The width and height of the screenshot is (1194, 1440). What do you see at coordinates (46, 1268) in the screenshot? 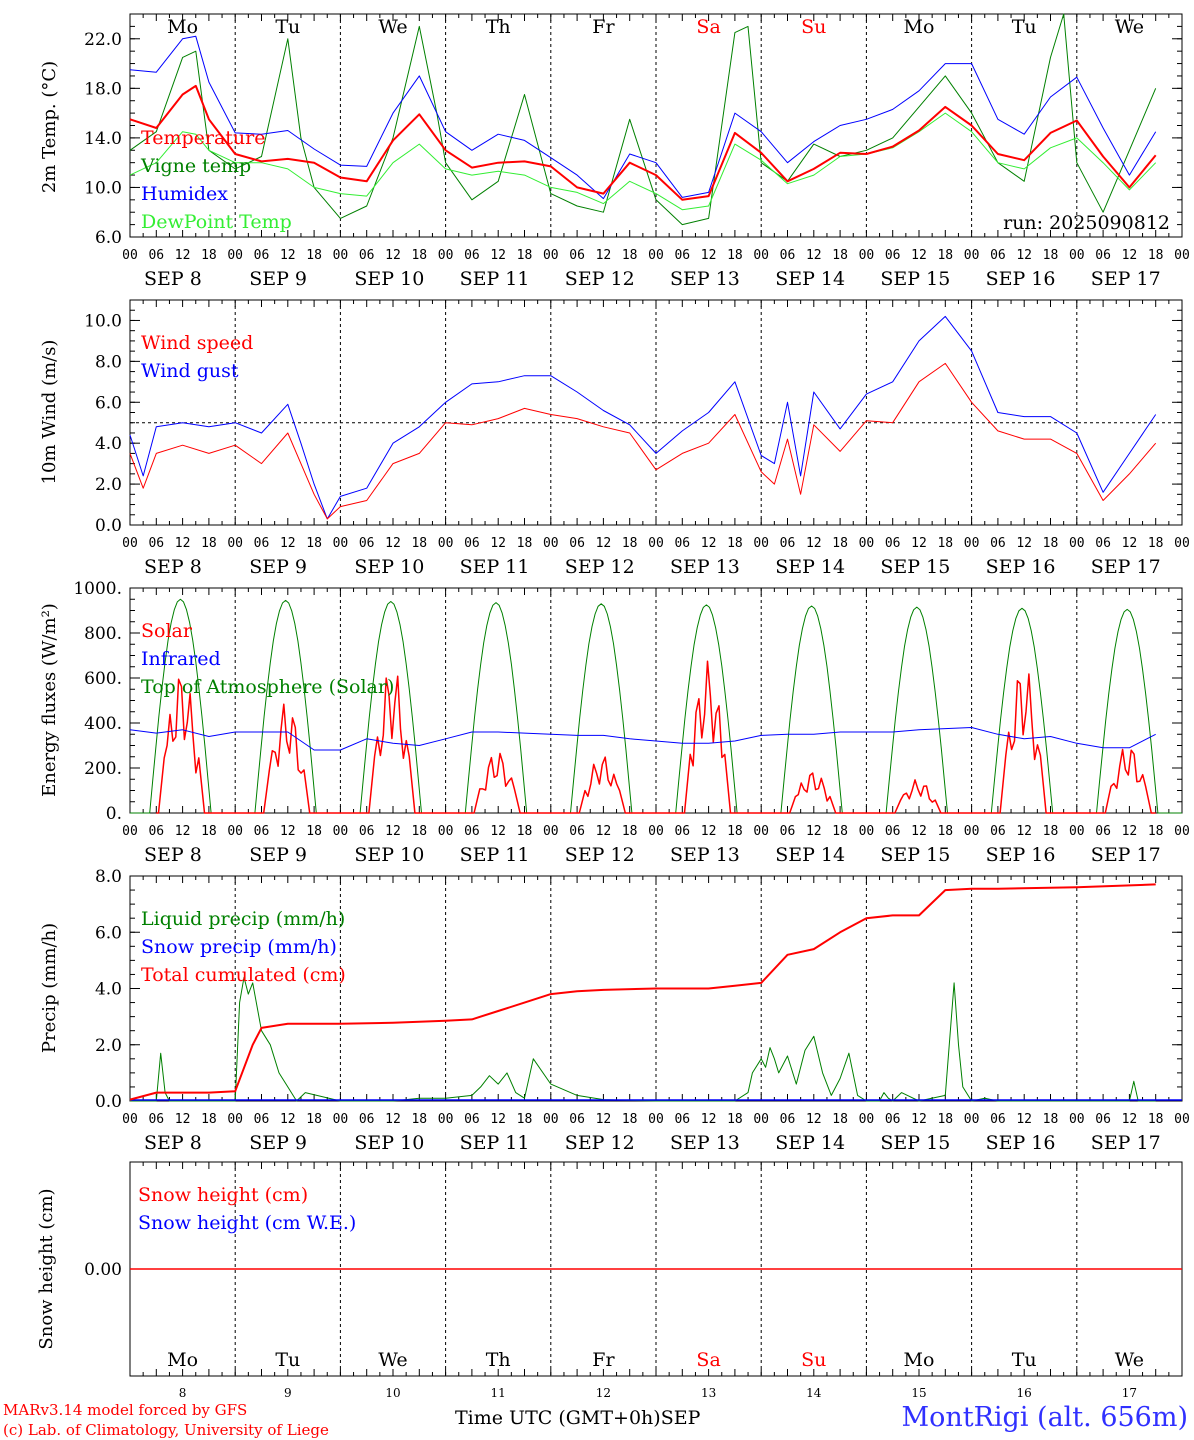
I see `y-axis-label: Snow height (cm)` at bounding box center [46, 1268].